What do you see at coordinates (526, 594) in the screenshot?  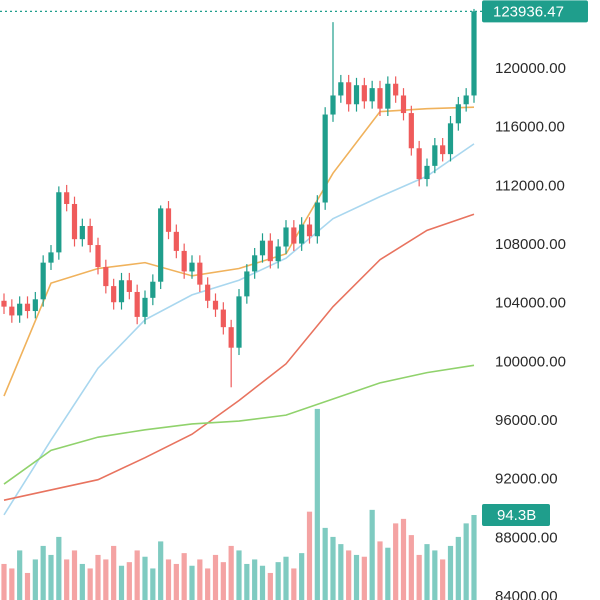 I see `y-tick-label: 84000.00` at bounding box center [526, 594].